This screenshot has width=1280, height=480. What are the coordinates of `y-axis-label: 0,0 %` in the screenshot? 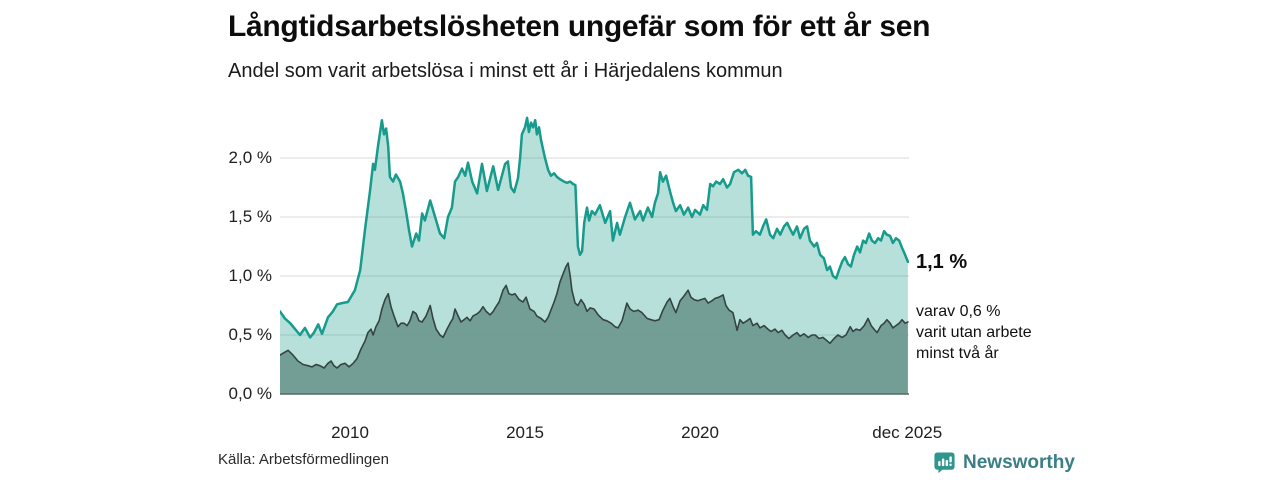 It's located at (250, 393).